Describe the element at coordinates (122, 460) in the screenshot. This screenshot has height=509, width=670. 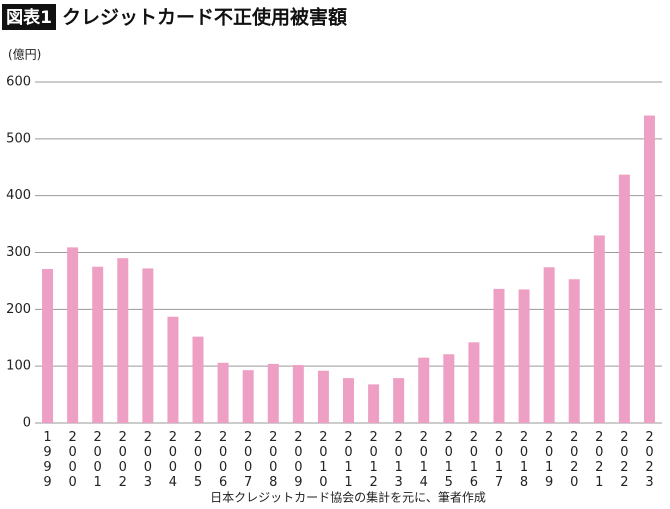
I see `x-tick-label: 2002` at that location.